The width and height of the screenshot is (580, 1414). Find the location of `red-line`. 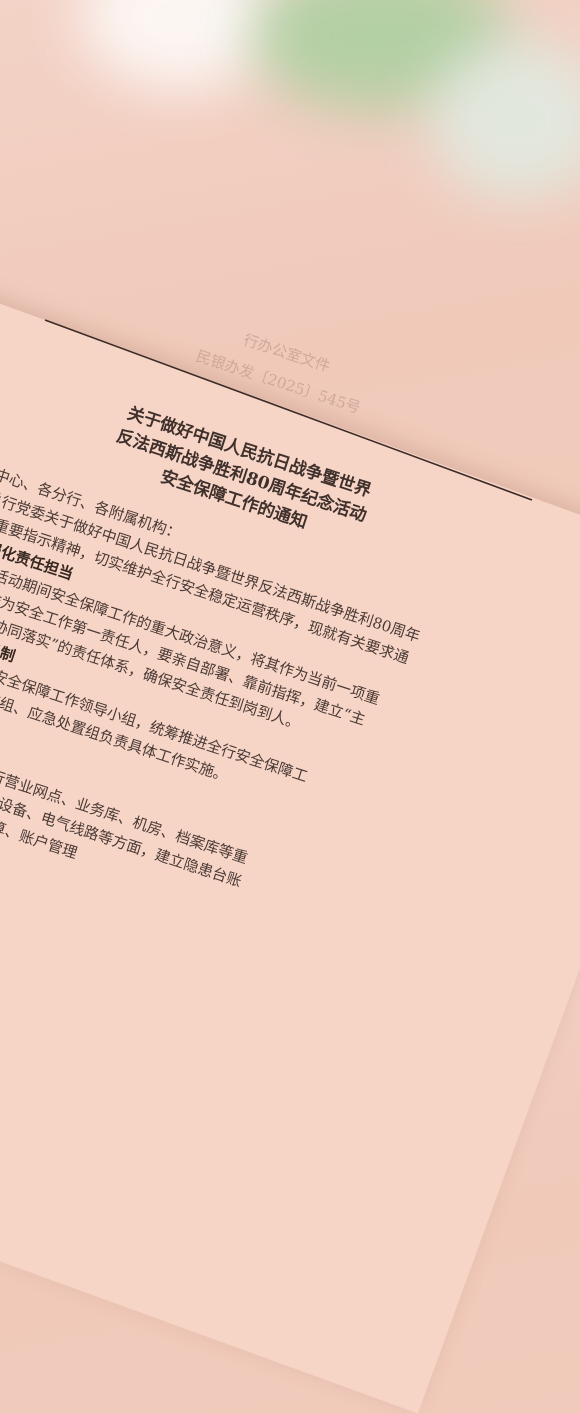

red-line is located at coordinates (288, 410).